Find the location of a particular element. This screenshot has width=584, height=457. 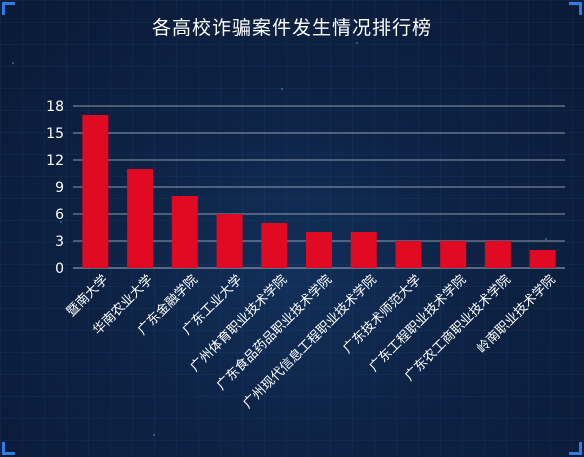

y-tick-label: 9 is located at coordinates (59, 188).